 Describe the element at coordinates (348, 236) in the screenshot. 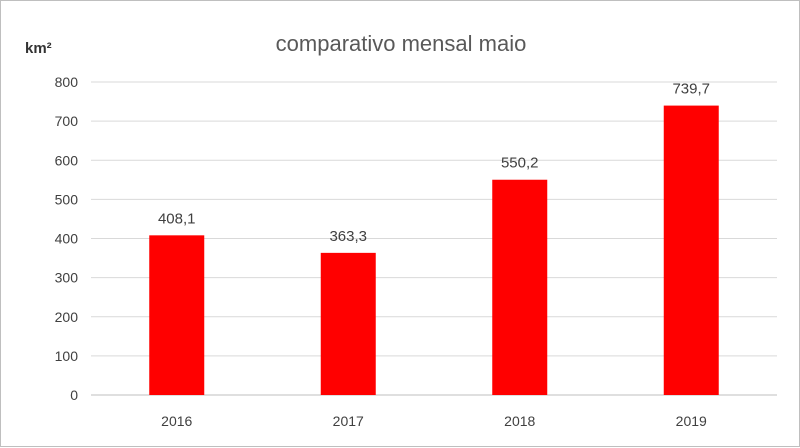

I see `data-label: 363,3` at that location.